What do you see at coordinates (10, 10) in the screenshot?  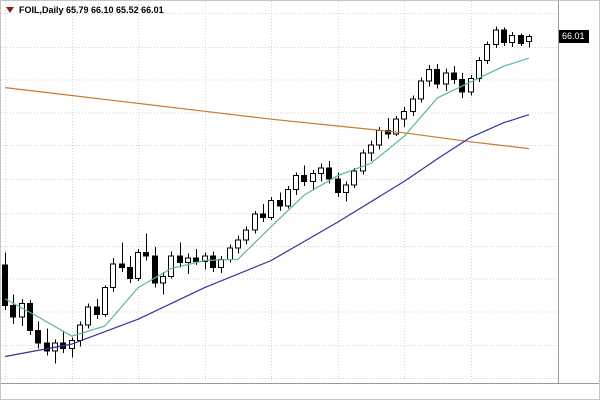 I see `symbol-dropdown-triangle-icon` at bounding box center [10, 10].